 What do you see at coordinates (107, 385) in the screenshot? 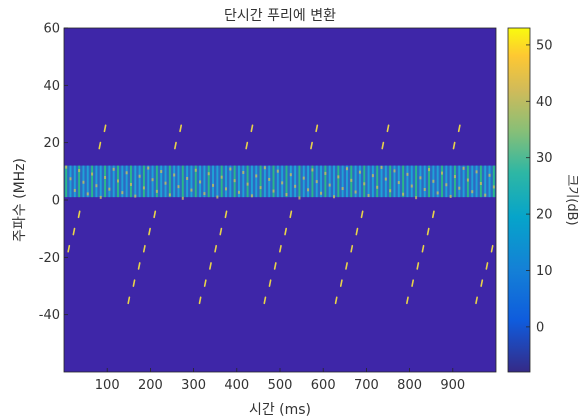
I see `x-tick-label: 100` at bounding box center [107, 385].